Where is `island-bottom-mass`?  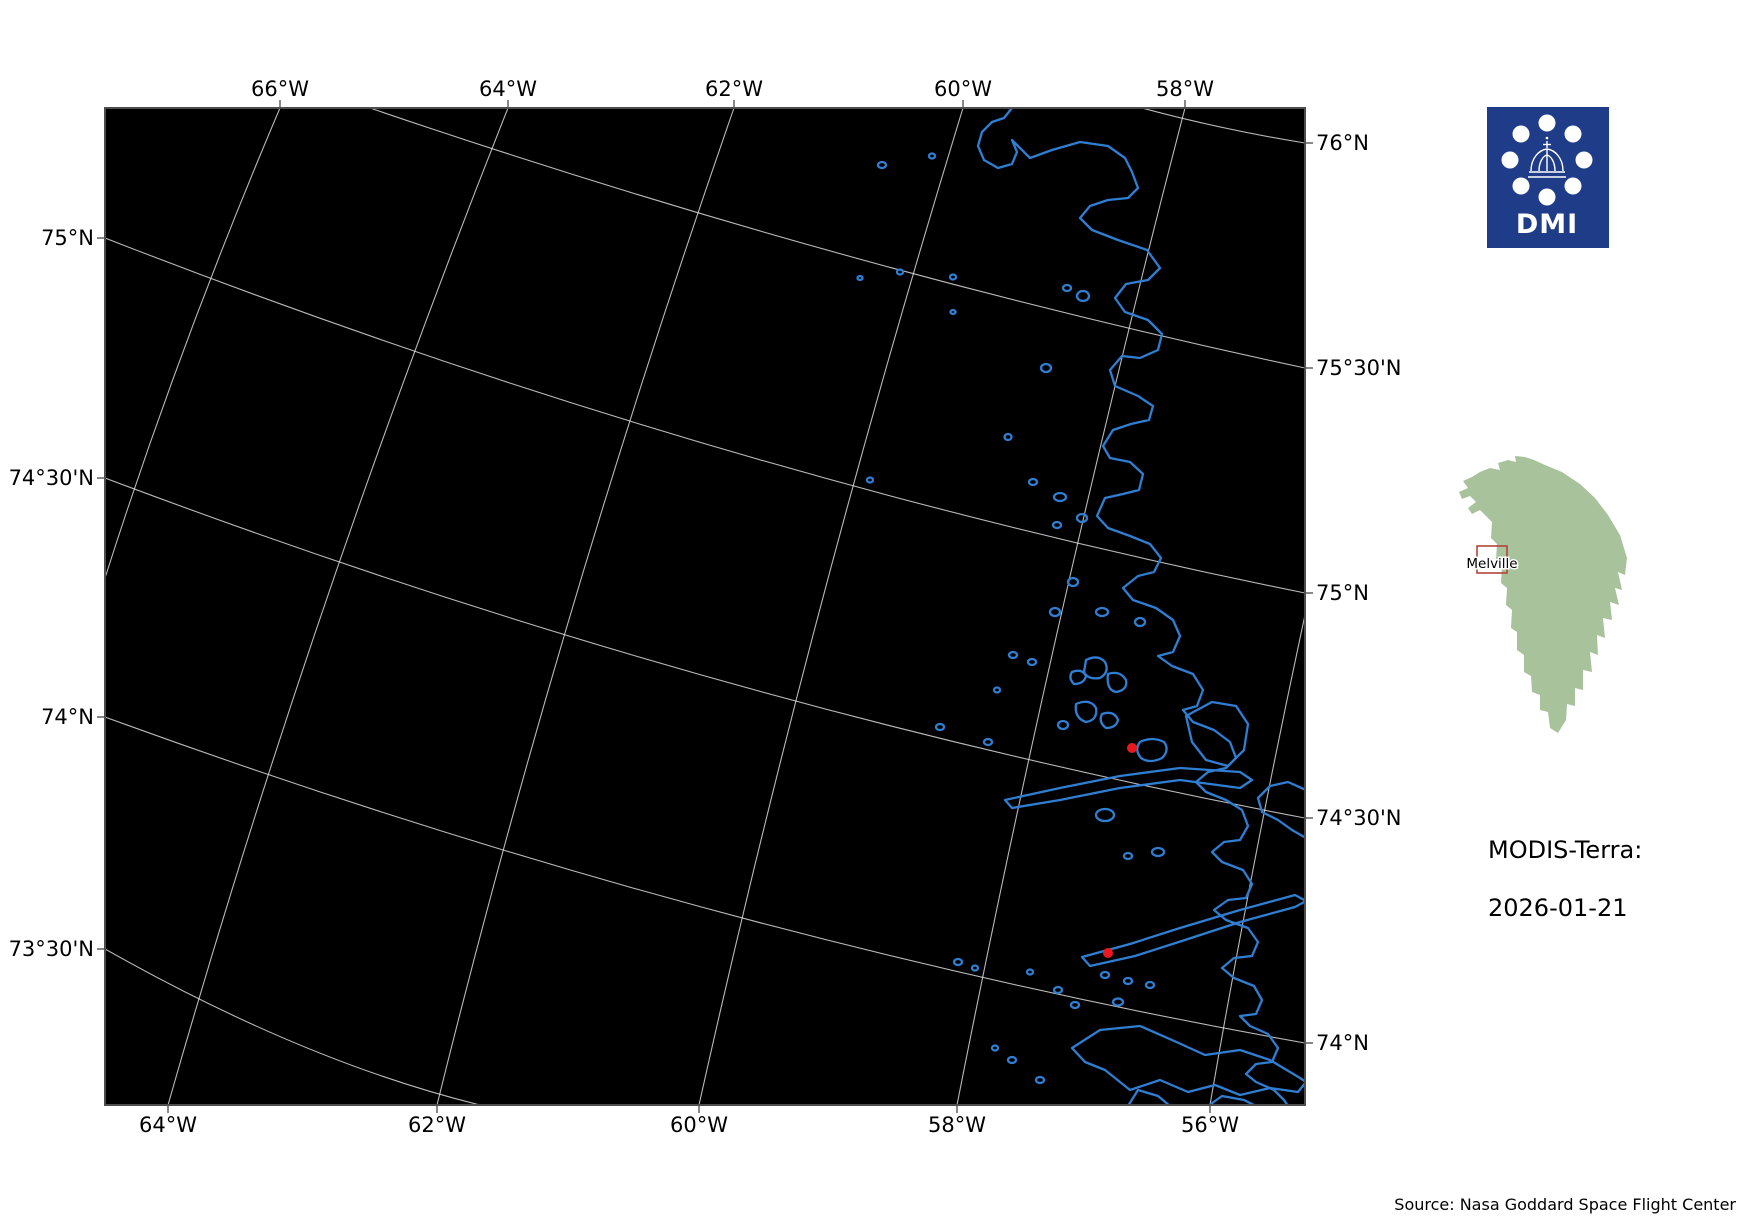
island-bottom-mass is located at coordinates (1187, 1060).